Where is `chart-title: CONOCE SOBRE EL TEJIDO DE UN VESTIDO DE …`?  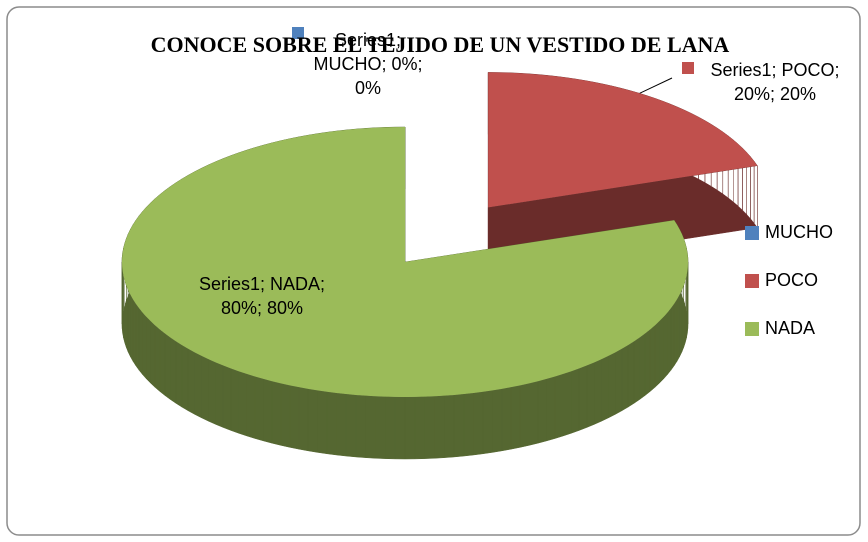 chart-title: CONOCE SOBRE EL TEJIDO DE UN VESTIDO DE … is located at coordinates (440, 44).